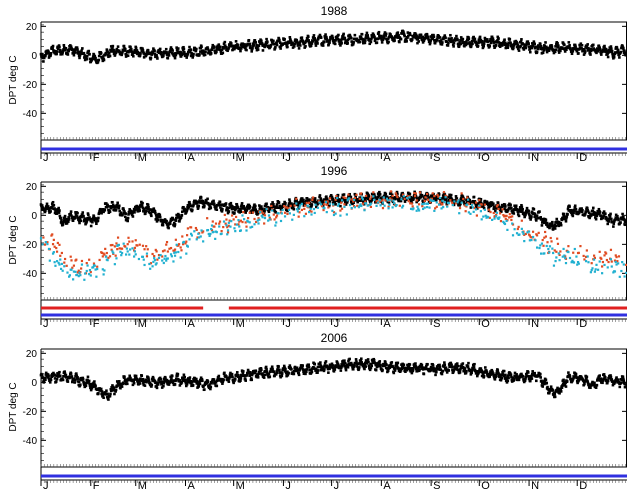 The image size is (627, 495). I want to click on chart-title: 1988, so click(334, 11).